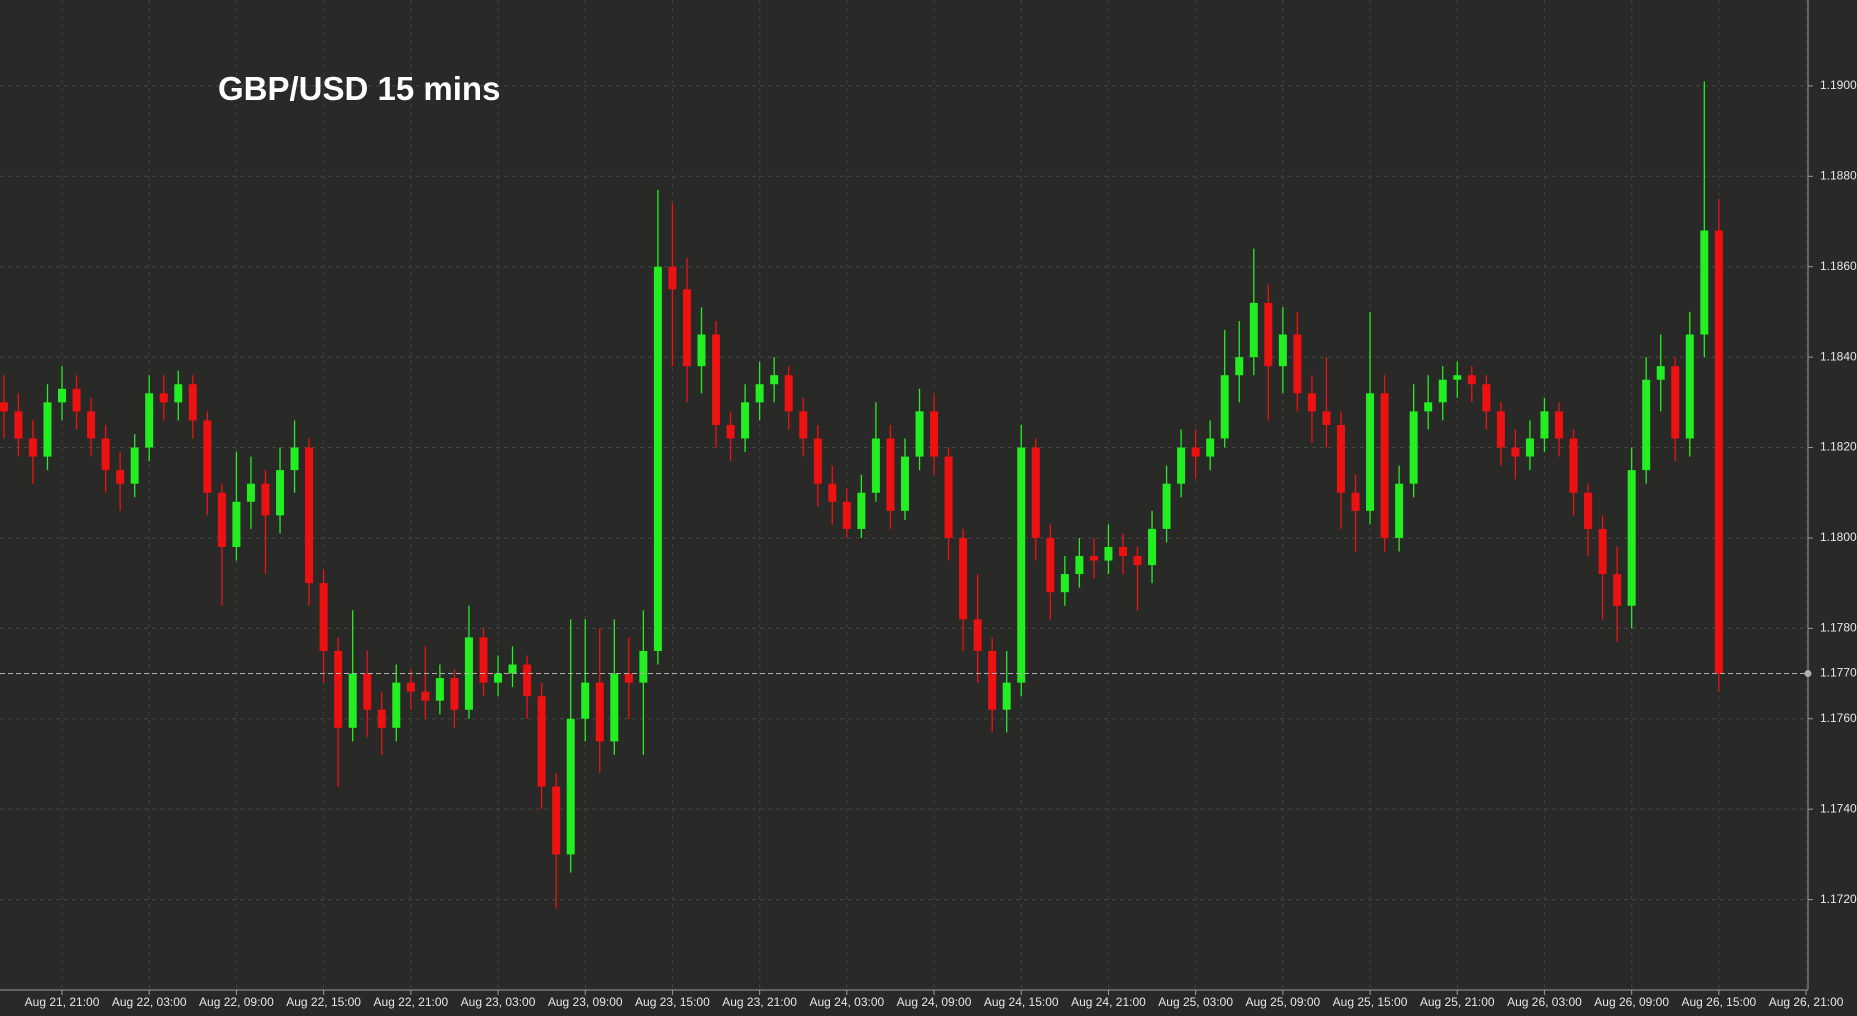 Image resolution: width=1857 pixels, height=1016 pixels. Describe the element at coordinates (1195, 1002) in the screenshot. I see `x-tick-label: Aug 25, 03:00` at that location.